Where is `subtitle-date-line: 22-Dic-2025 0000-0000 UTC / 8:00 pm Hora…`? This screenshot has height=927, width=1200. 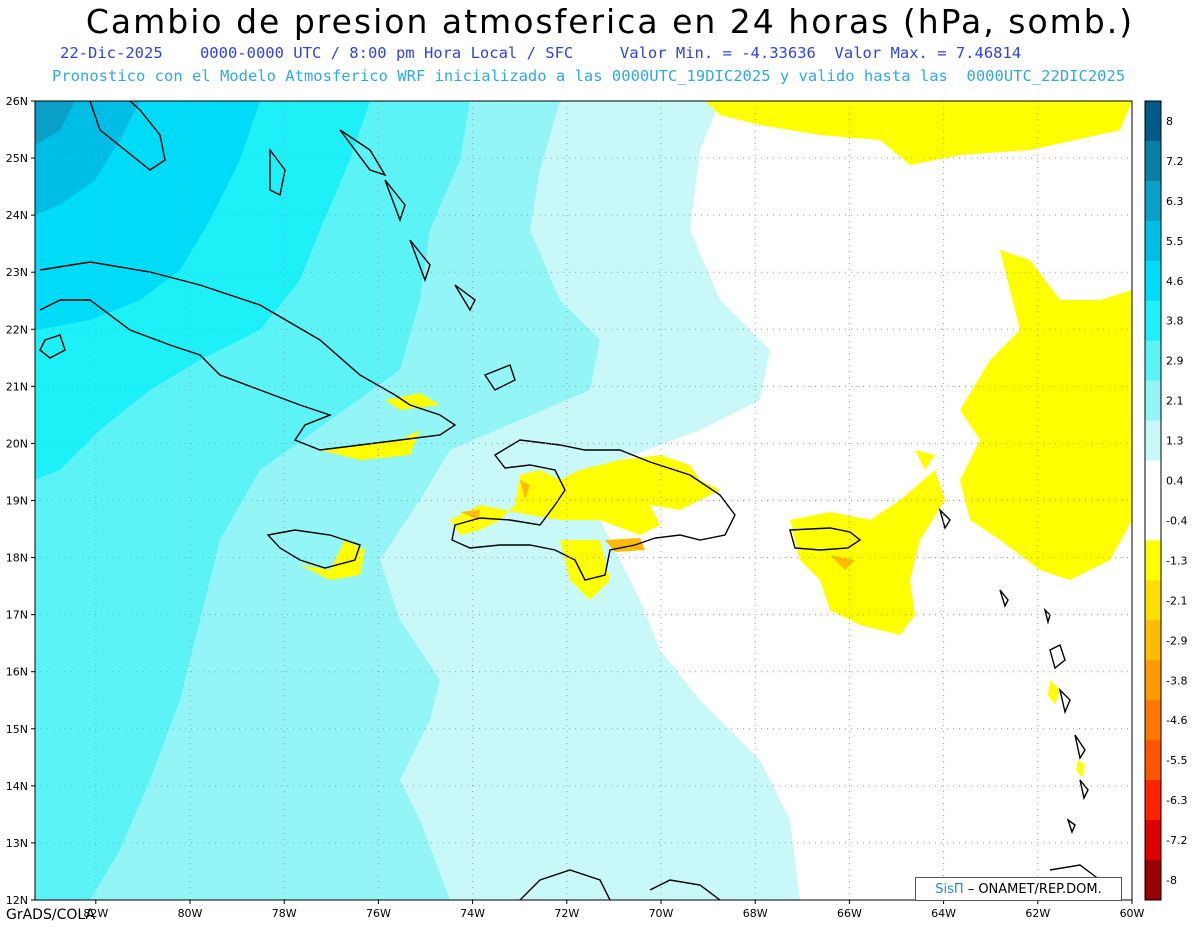 subtitle-date-line: 22-Dic-2025 0000-0000 UTC / 8:00 pm Hora… is located at coordinates (541, 53).